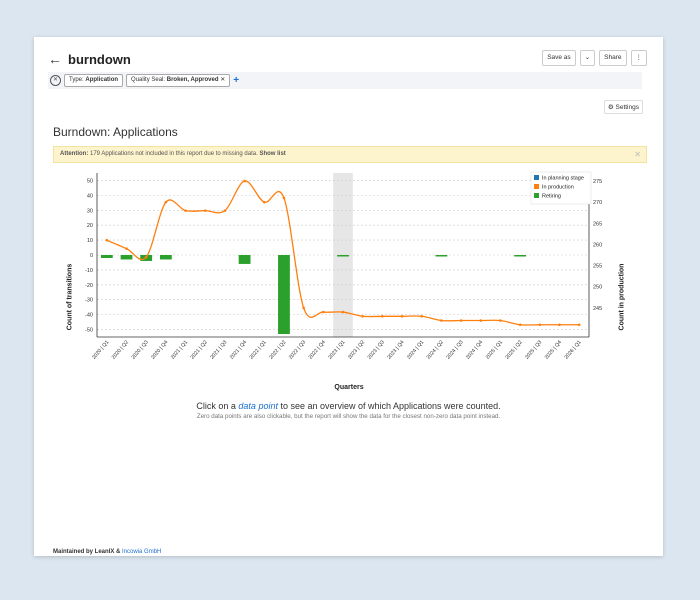  What do you see at coordinates (356, 349) in the screenshot?
I see `x-tick-label: 2023 | Q2` at bounding box center [356, 349].